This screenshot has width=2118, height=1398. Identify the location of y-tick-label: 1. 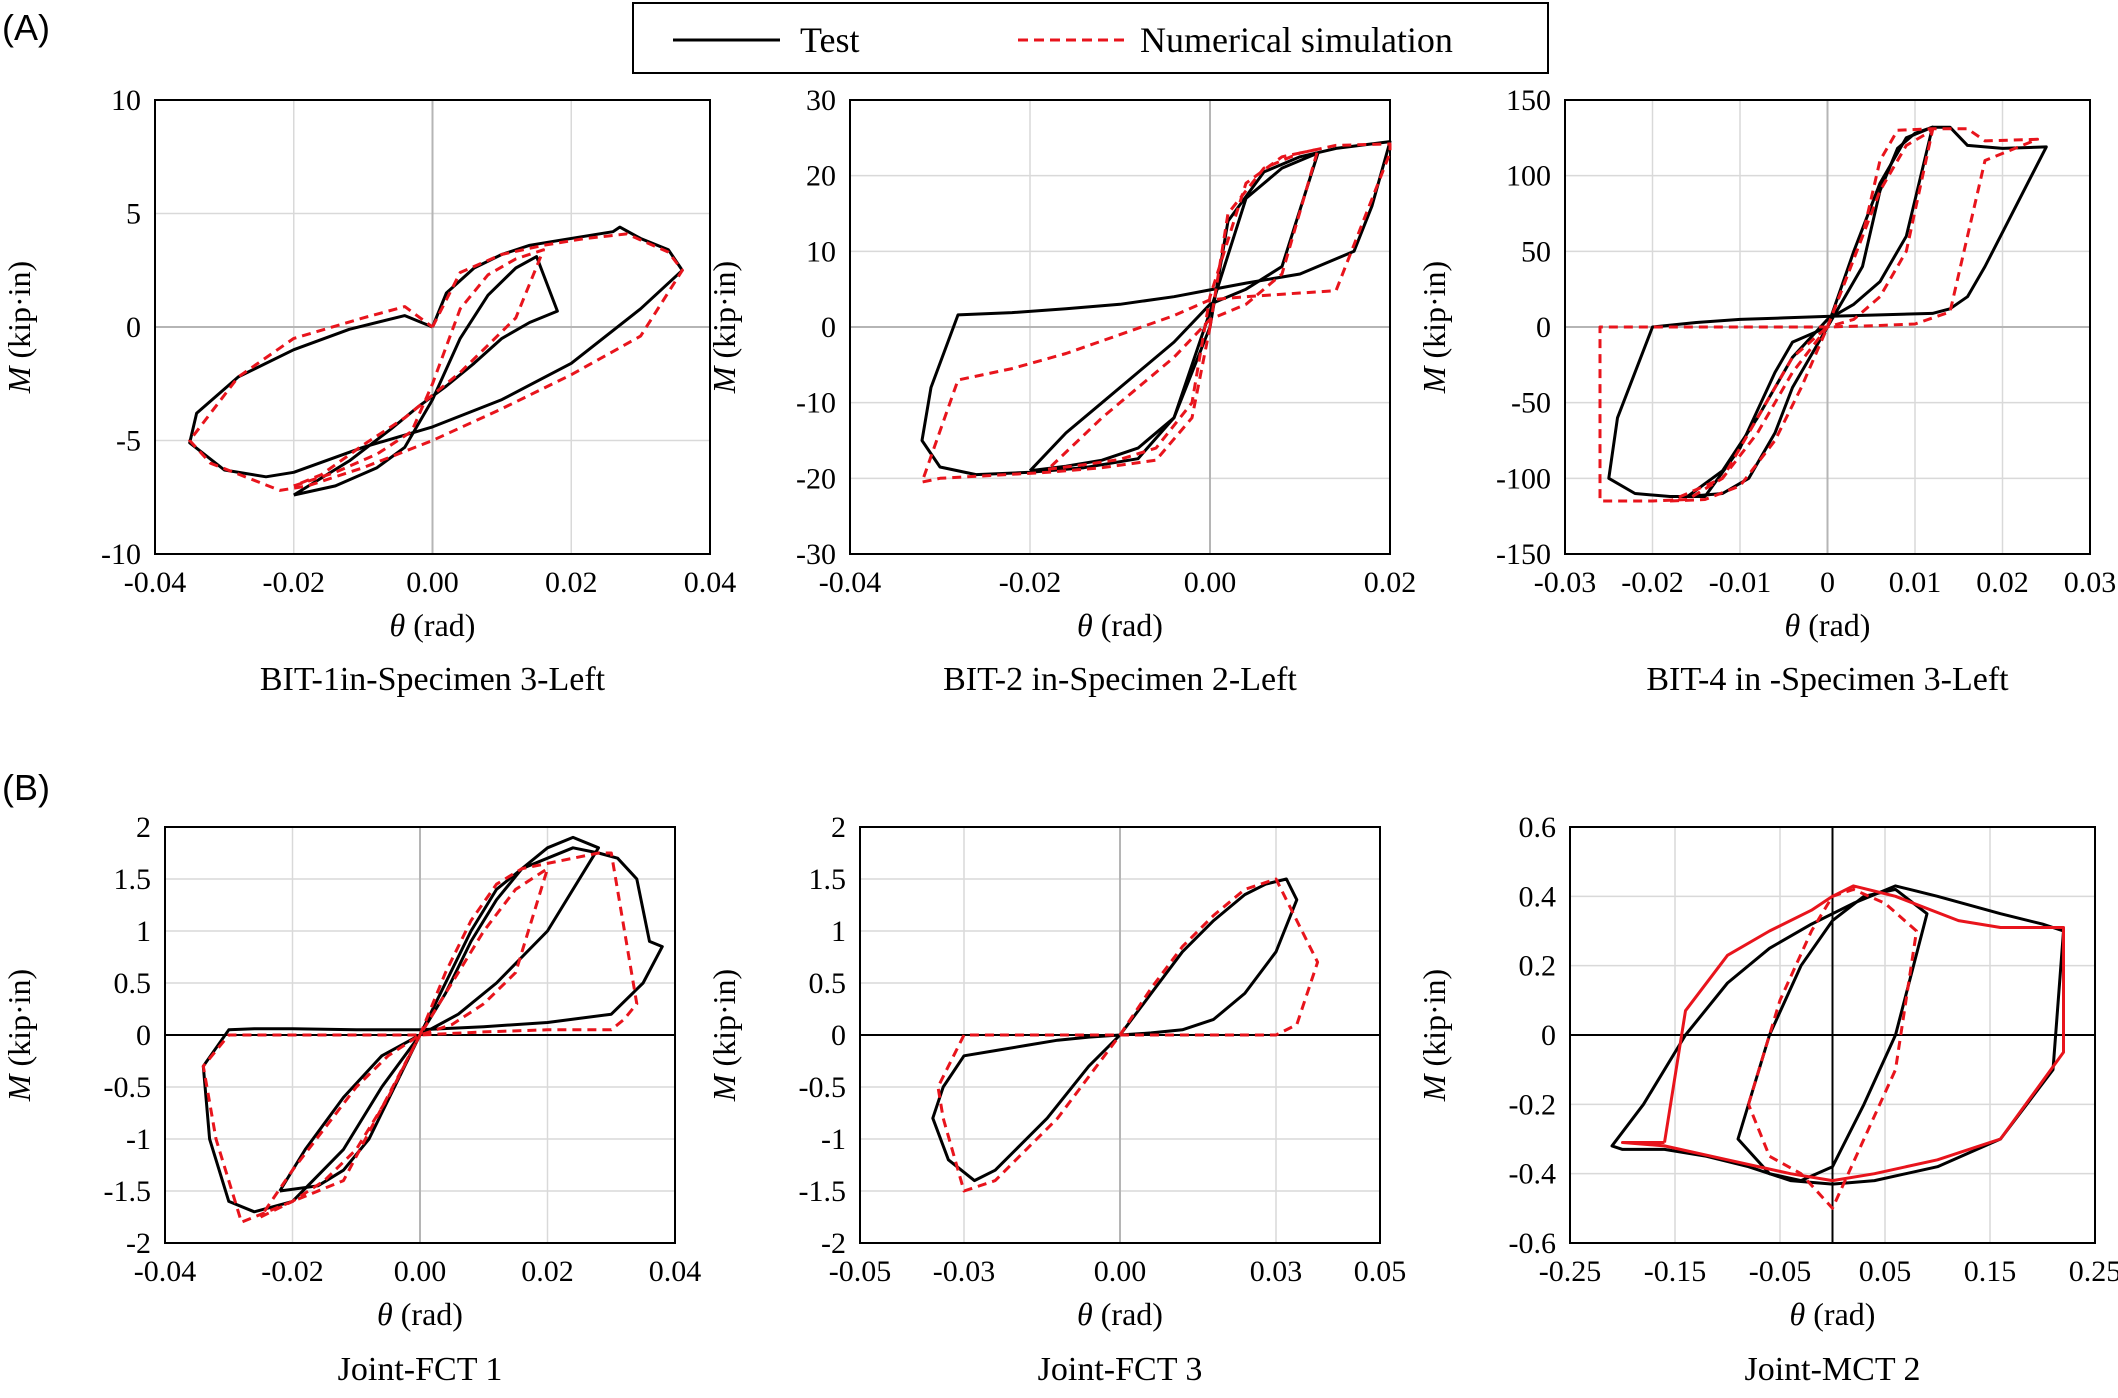
(143, 931).